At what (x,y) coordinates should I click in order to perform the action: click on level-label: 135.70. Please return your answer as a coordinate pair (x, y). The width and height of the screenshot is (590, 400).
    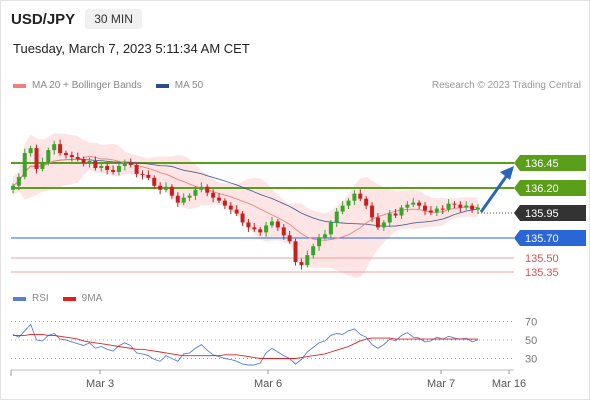
    Looking at the image, I should click on (542, 239).